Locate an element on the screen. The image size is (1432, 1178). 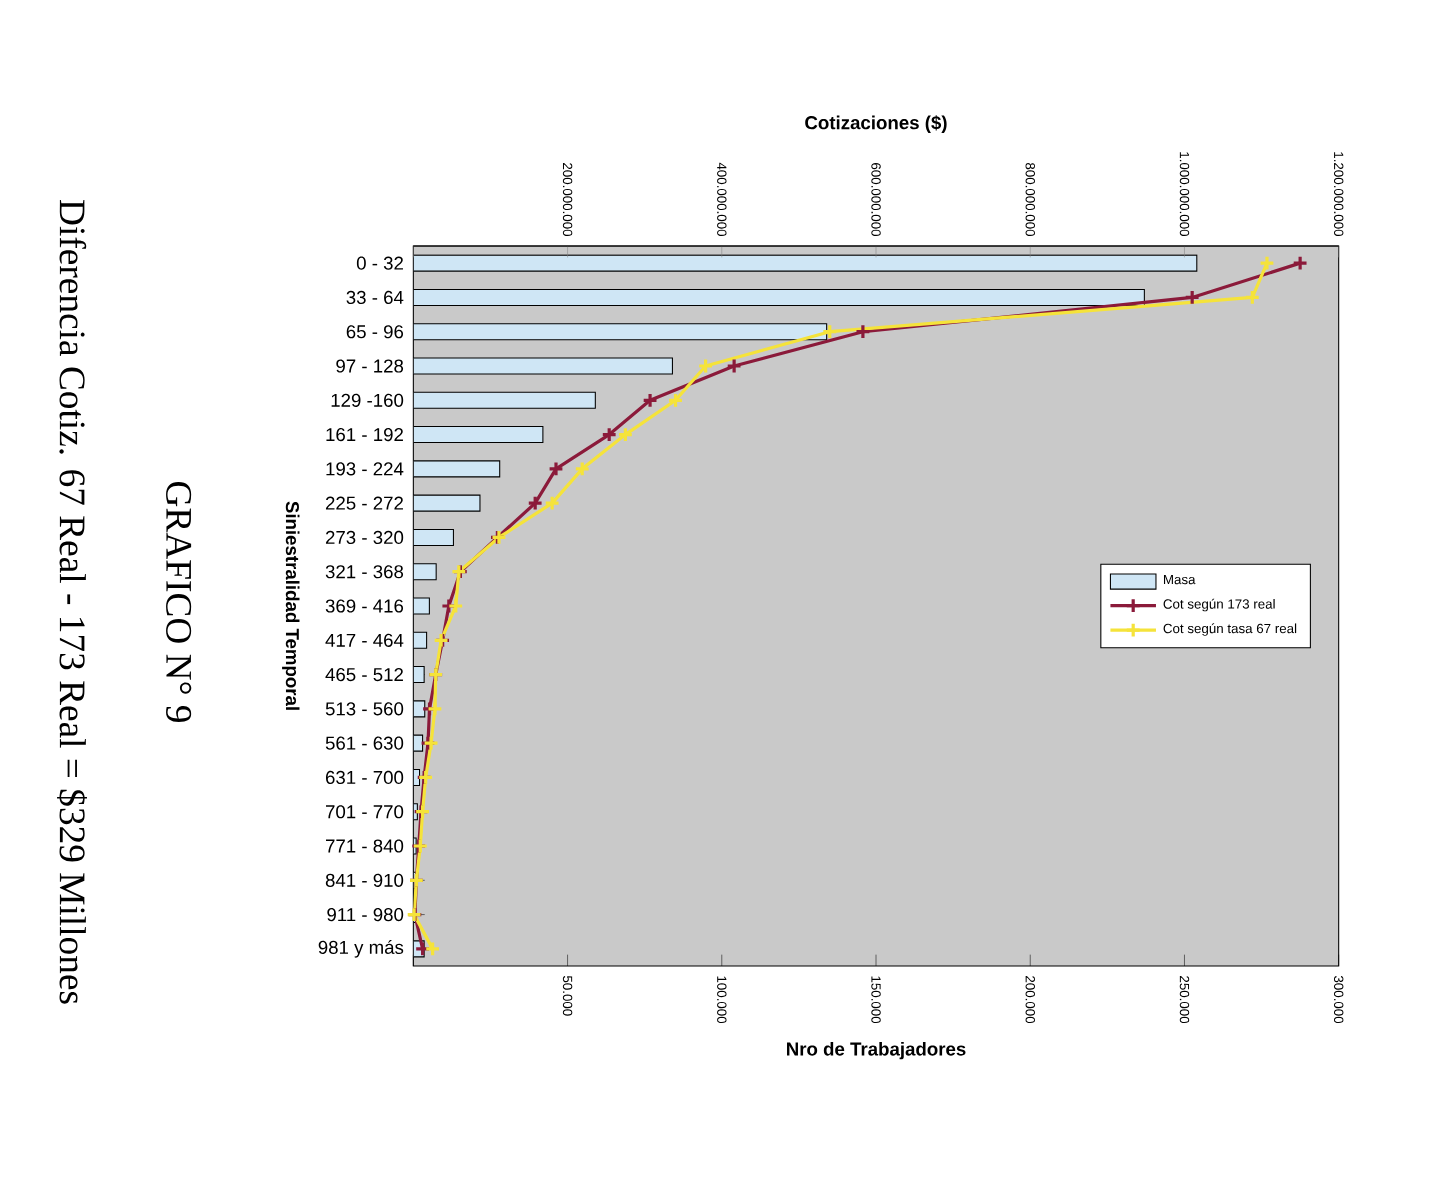
y-tick-label: 321 - 368 is located at coordinates (364, 572).